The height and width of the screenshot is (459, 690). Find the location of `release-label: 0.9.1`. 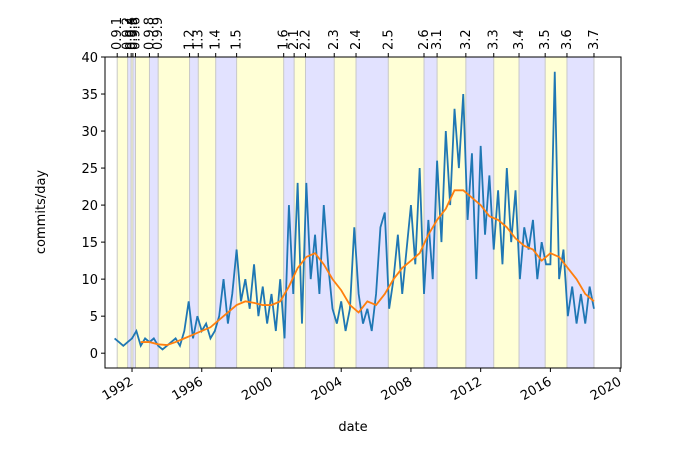

release-label: 0.9.1 is located at coordinates (117, 33).